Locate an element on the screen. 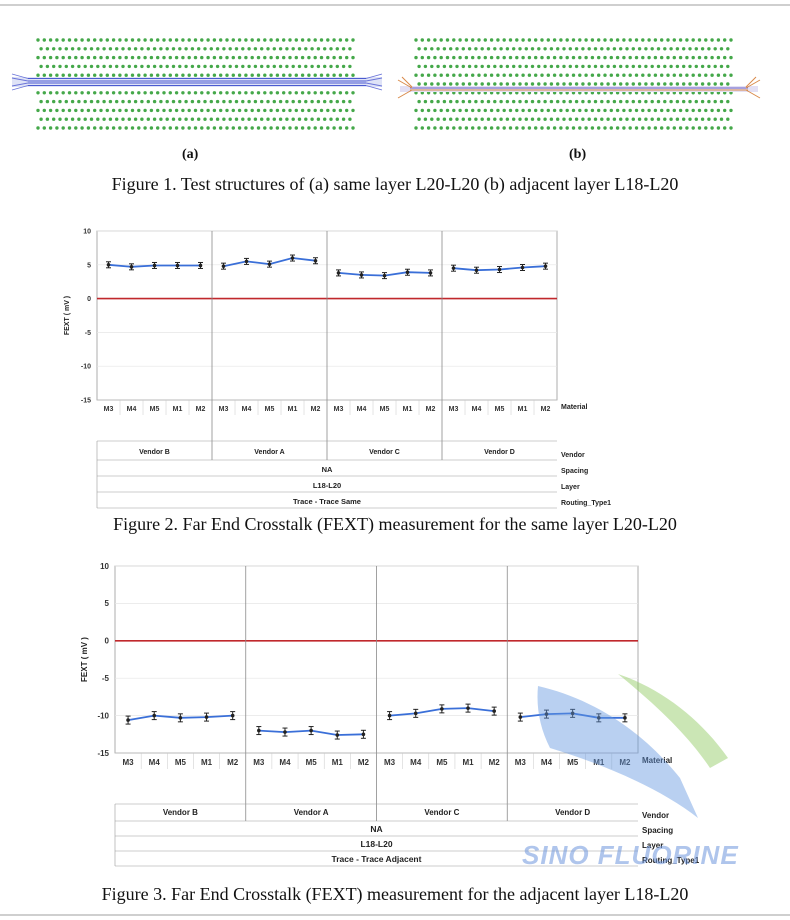 This screenshot has width=790, height=920. y-tick-label: 0 is located at coordinates (107, 641).